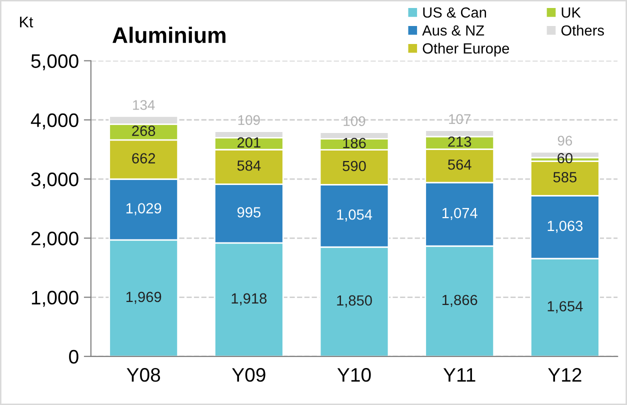 This screenshot has width=627, height=405. Describe the element at coordinates (144, 131) in the screenshot. I see `data-label: 268` at that location.